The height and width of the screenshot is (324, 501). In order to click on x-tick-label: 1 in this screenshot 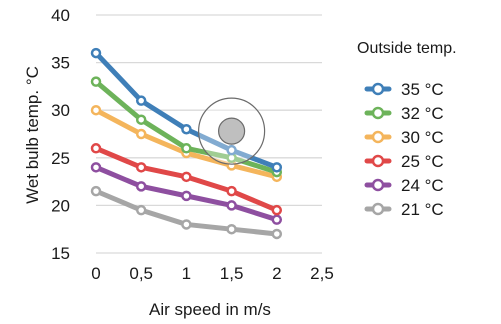, I will do `click(186, 273)`.